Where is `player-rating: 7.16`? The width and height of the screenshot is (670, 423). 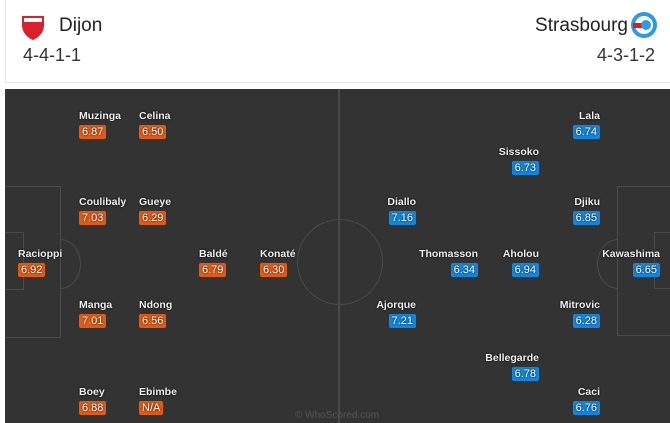 player-rating: 7.16 is located at coordinates (402, 218).